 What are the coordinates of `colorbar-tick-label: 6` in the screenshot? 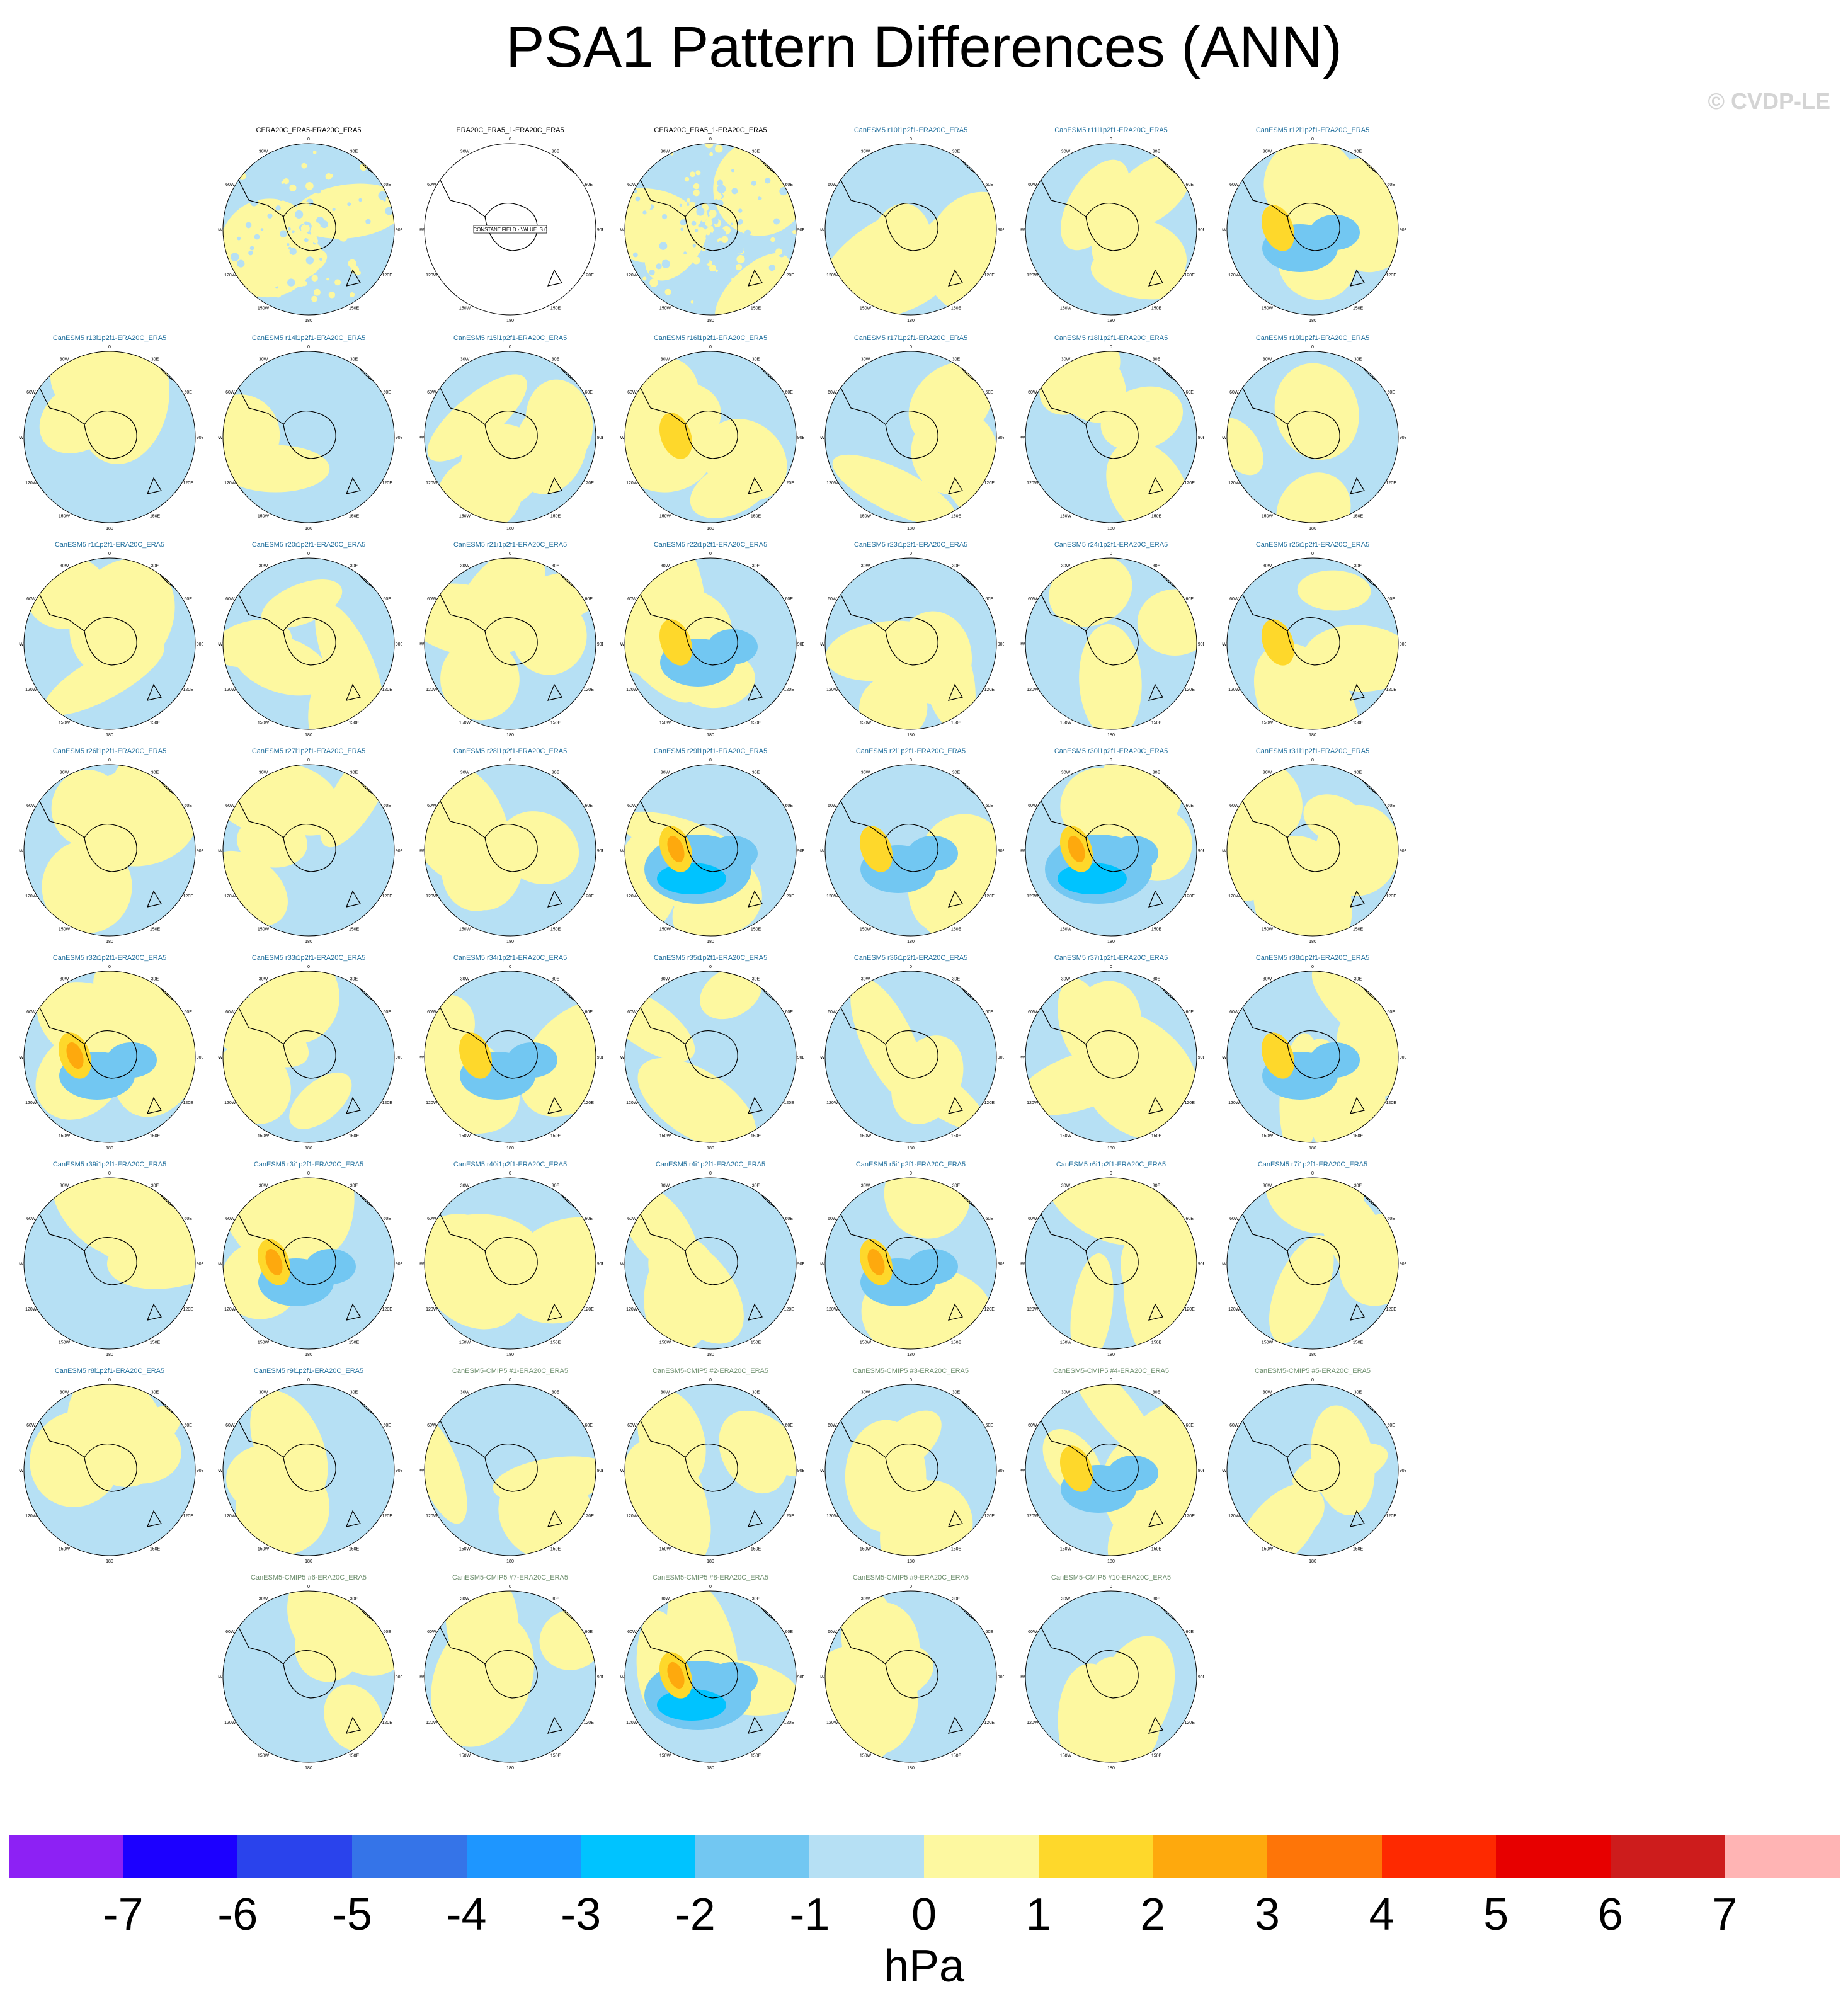 It's located at (1610, 1914).